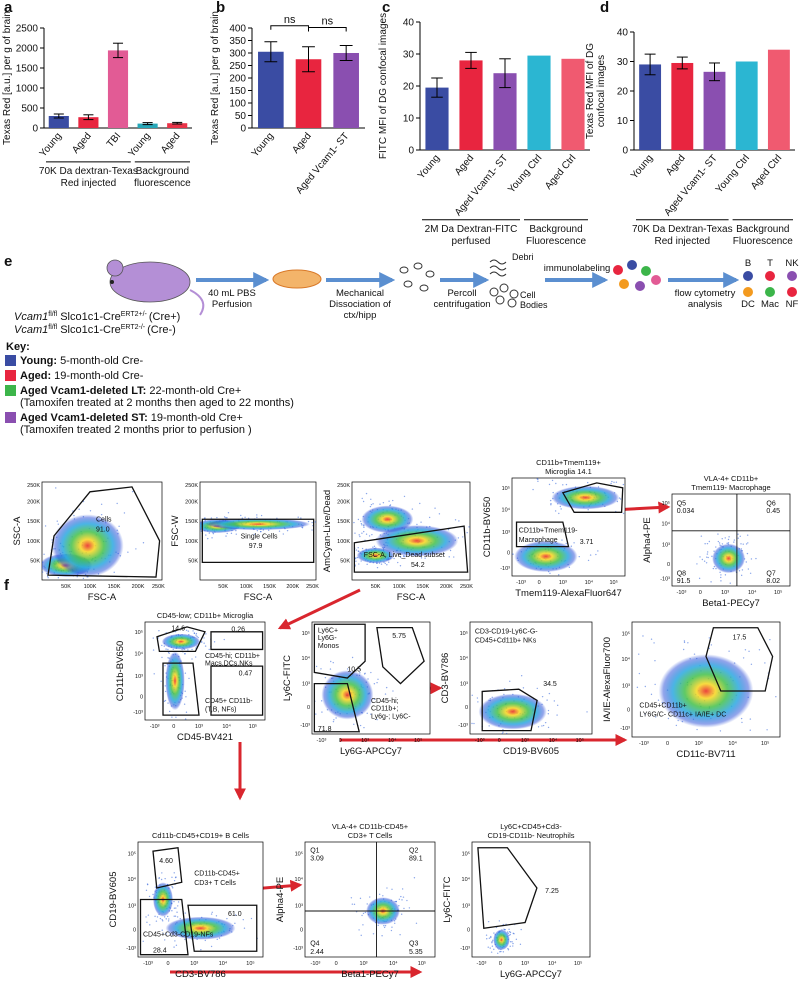 The width and height of the screenshot is (800, 1002). Describe the element at coordinates (18, 347) in the screenshot. I see `key-title: Key:` at that location.